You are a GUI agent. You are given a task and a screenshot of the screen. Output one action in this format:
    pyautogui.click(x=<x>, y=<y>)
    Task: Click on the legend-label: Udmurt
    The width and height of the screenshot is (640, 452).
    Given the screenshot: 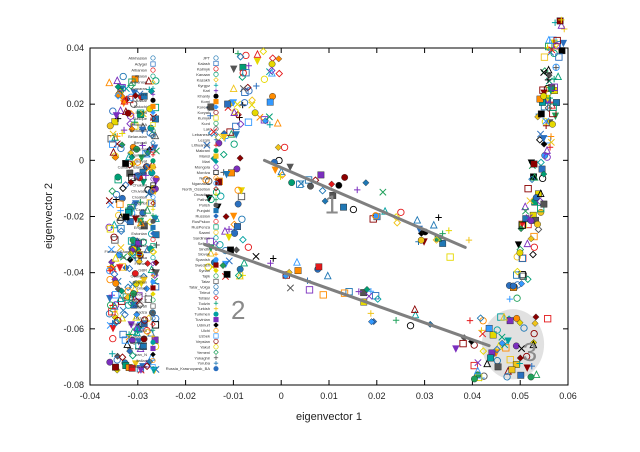 What is the action you would take?
    pyautogui.click(x=204, y=325)
    